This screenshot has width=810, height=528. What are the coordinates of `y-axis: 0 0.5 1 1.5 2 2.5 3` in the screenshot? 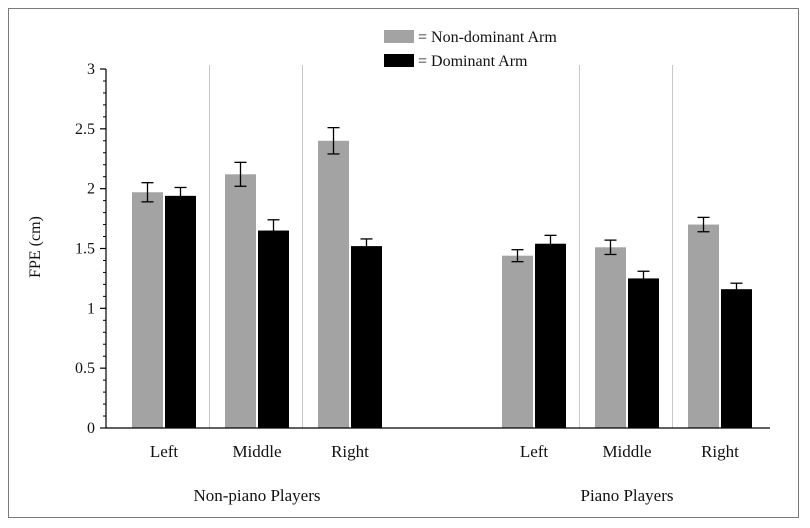 It's located at (91, 249).